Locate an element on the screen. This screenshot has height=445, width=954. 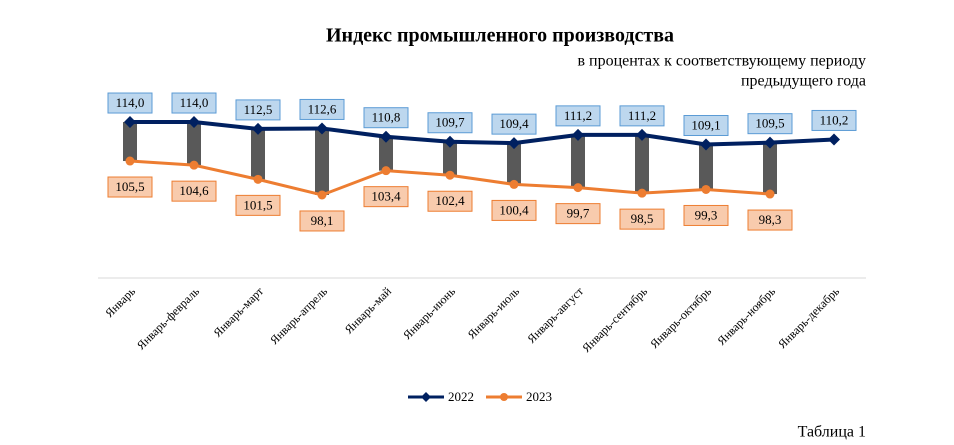
data-label: 110,8 is located at coordinates (386, 117).